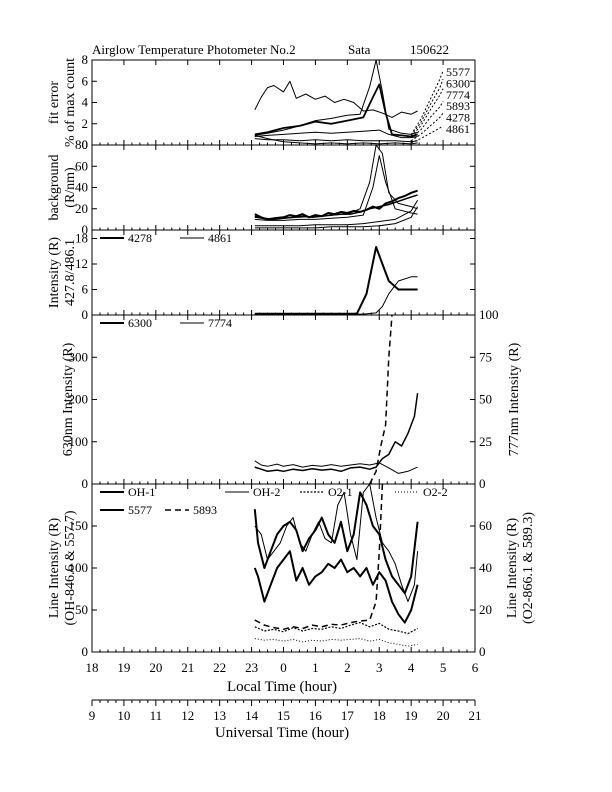  I want to click on series-5577-trend, so click(427, 102).